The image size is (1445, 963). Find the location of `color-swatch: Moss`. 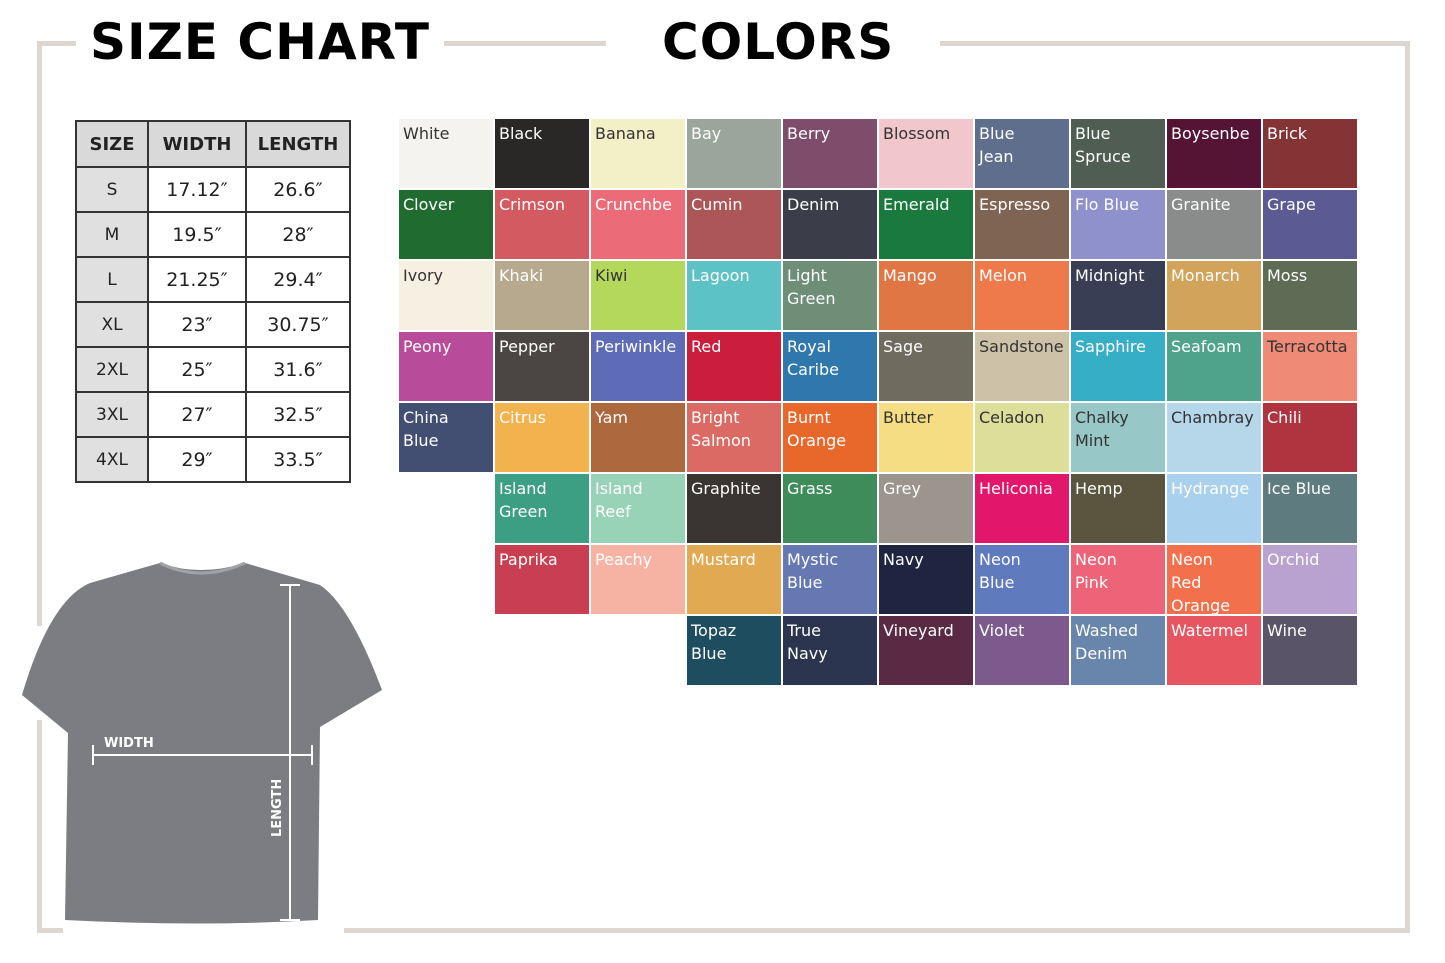

color-swatch: Moss is located at coordinates (1310, 295).